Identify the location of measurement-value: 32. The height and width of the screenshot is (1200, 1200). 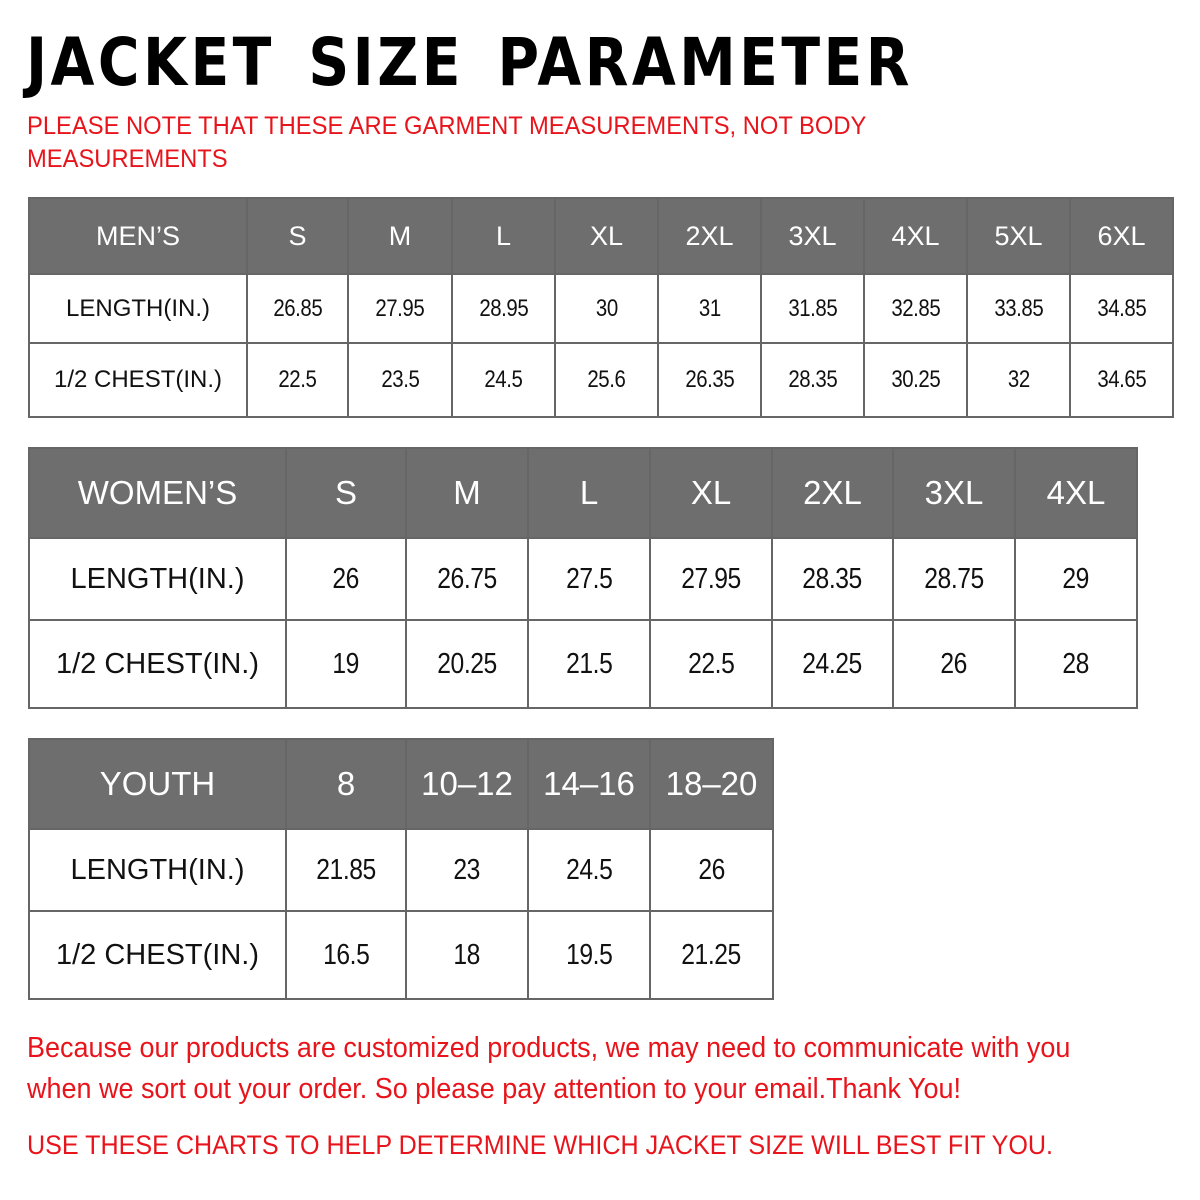
(1018, 379).